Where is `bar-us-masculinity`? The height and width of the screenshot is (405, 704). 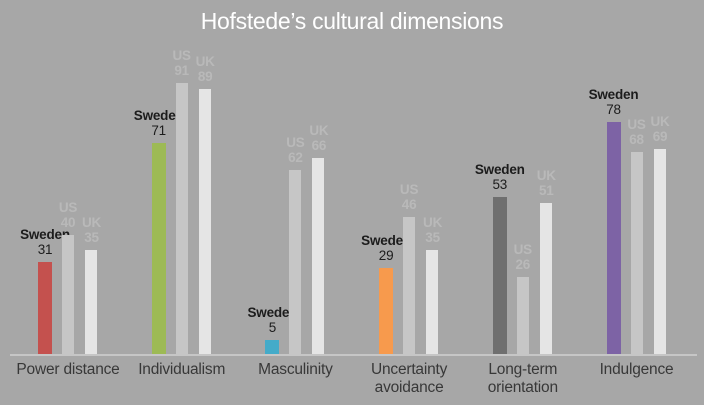
bar-us-masculinity is located at coordinates (295, 262).